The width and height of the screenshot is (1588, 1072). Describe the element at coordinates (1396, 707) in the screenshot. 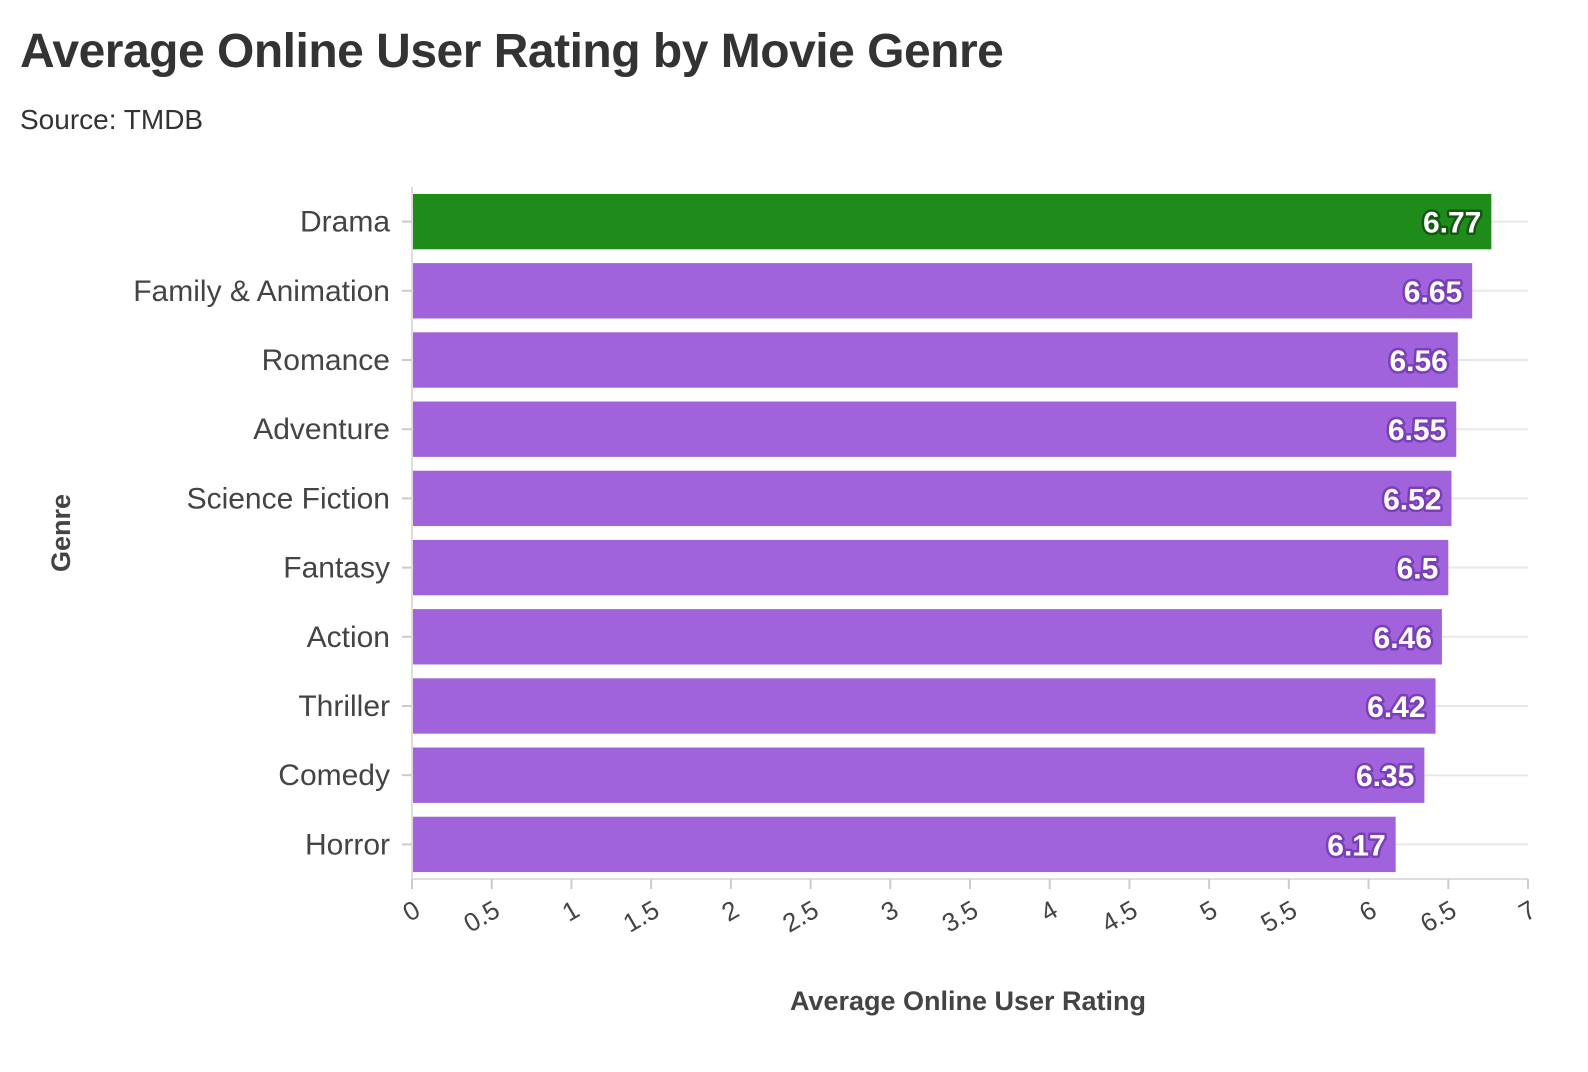

I see `value-label: 6.42` at that location.